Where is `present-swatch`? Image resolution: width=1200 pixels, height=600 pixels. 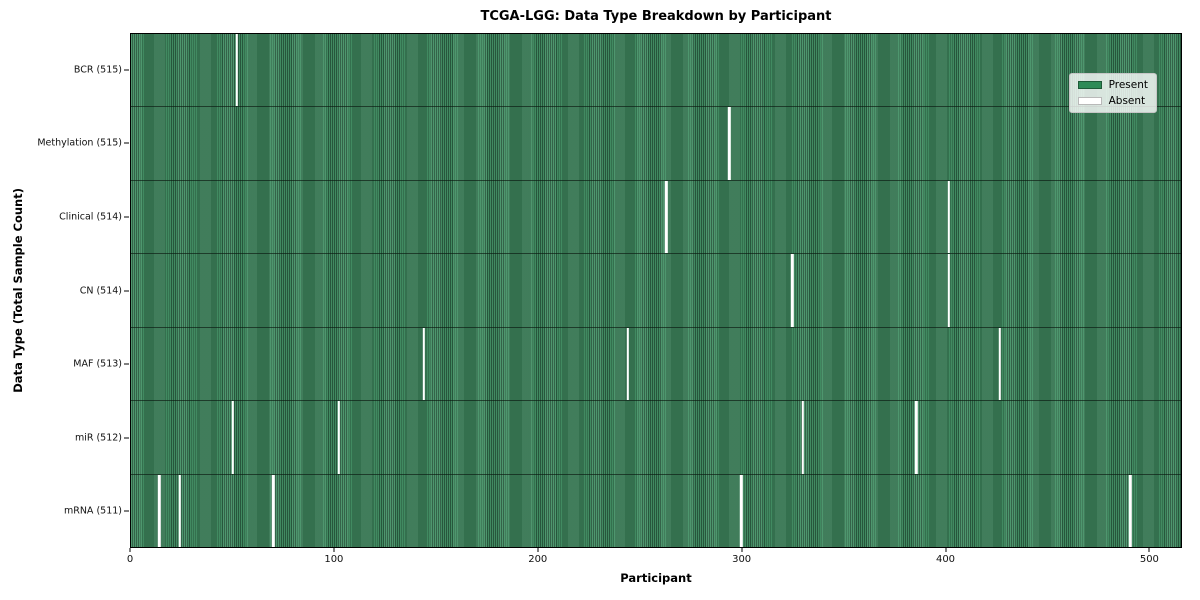 present-swatch is located at coordinates (1089, 85).